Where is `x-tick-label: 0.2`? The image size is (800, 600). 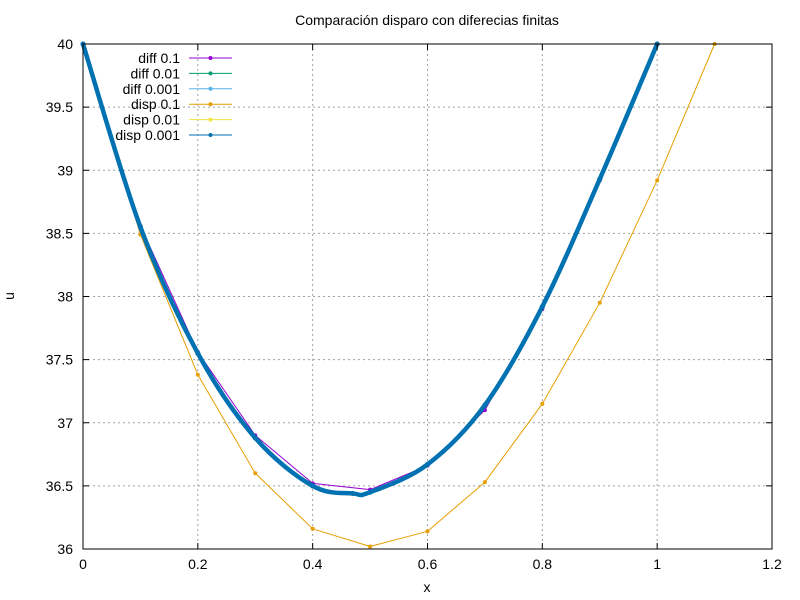
x-tick-label: 0.2 is located at coordinates (198, 564).